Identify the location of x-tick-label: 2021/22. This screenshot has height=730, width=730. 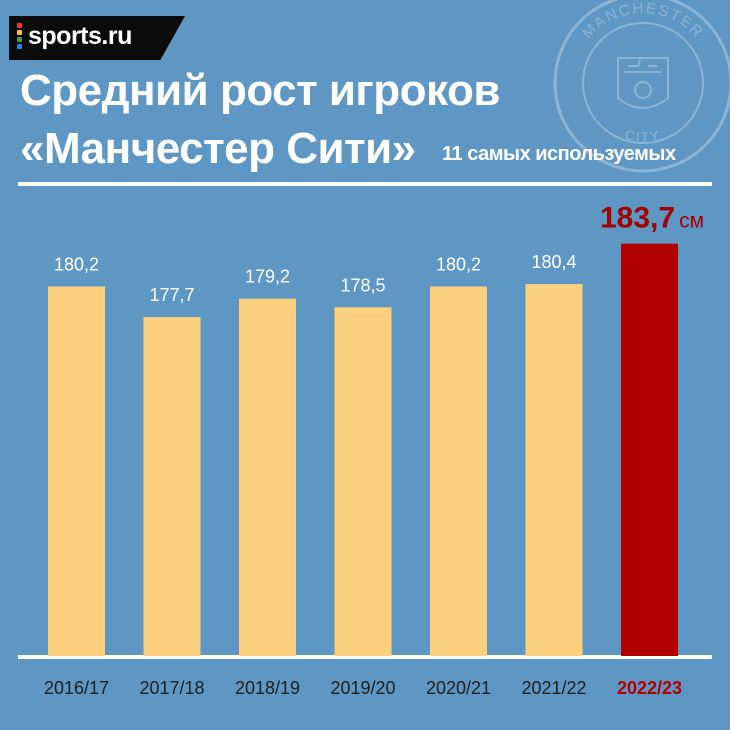
(553, 688).